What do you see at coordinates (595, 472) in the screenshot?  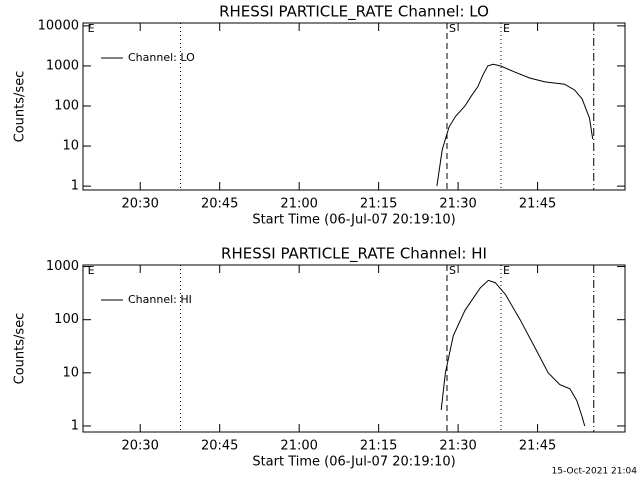 I see `footer: 15-Oct-2021 21:04` at bounding box center [595, 472].